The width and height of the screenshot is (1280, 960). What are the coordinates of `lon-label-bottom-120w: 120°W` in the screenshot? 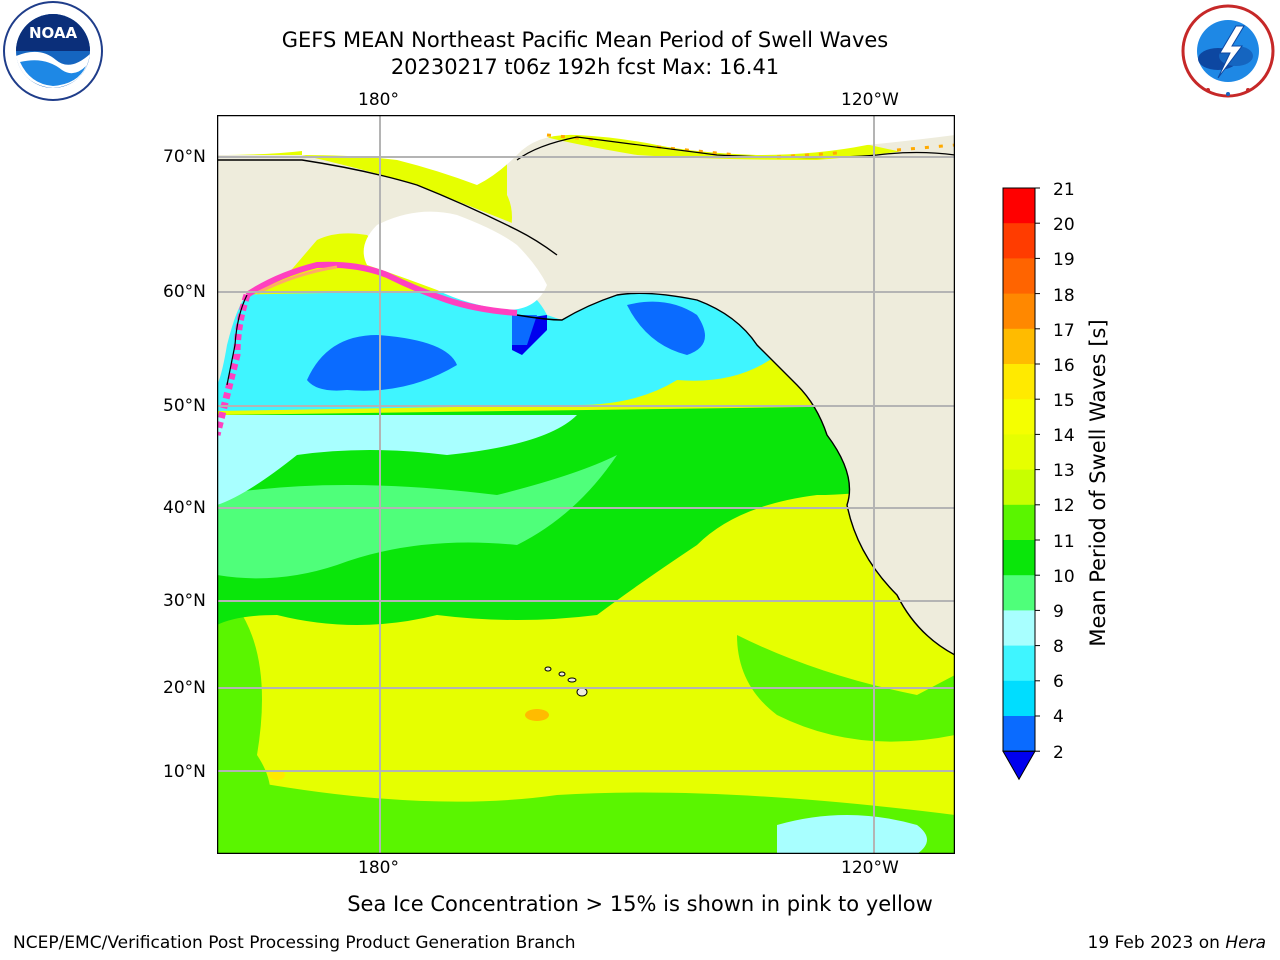 It's located at (870, 868).